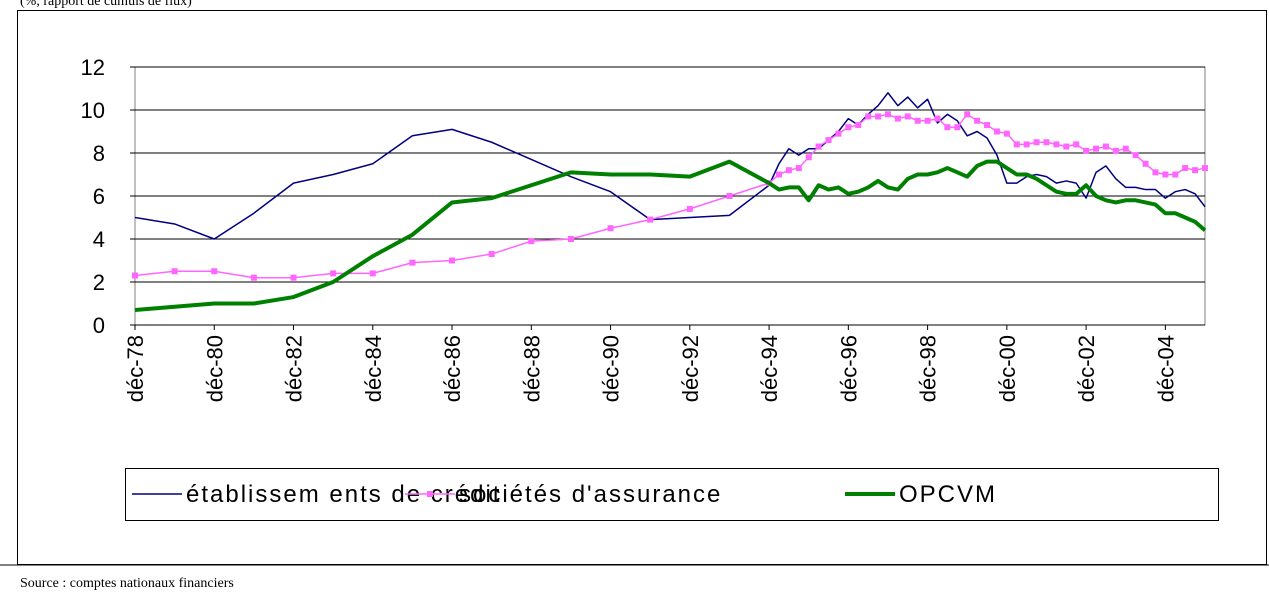 This screenshot has height=592, width=1269. I want to click on x-tick-label: déc-92, so click(690, 368).